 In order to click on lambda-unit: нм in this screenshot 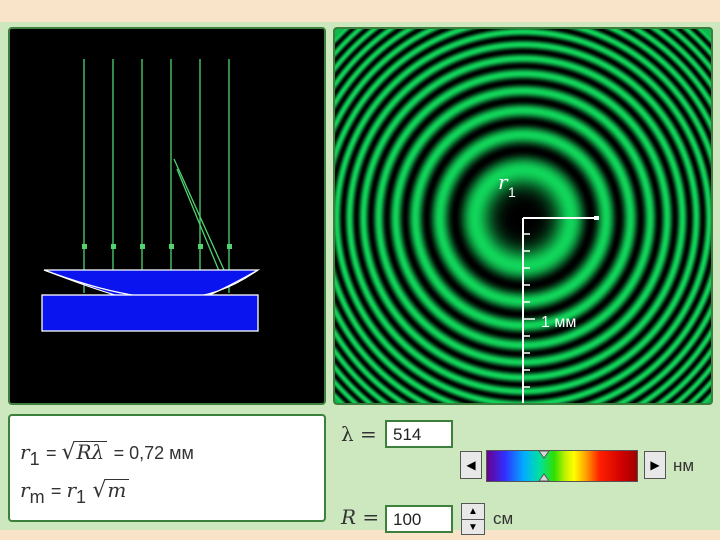, I will do `click(684, 465)`.